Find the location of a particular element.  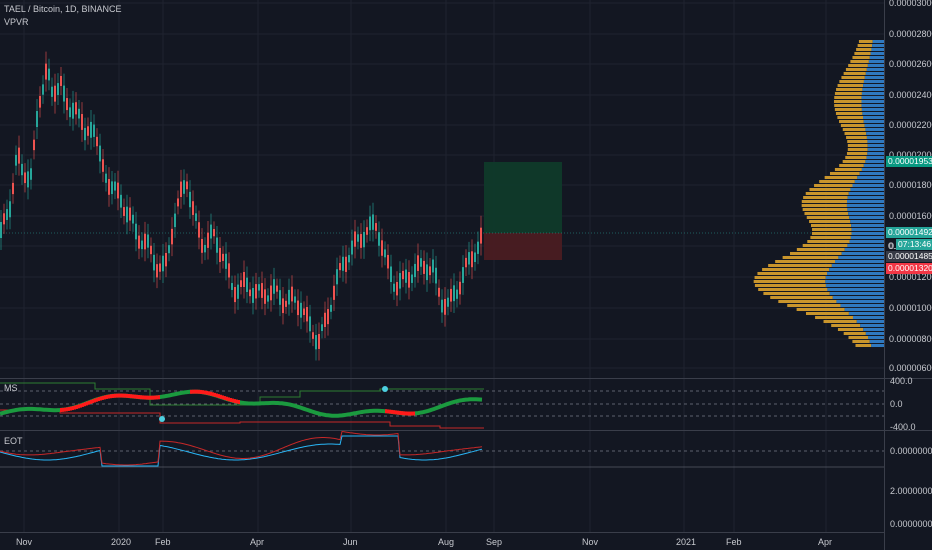

volume-profile is located at coordinates (818, 193).